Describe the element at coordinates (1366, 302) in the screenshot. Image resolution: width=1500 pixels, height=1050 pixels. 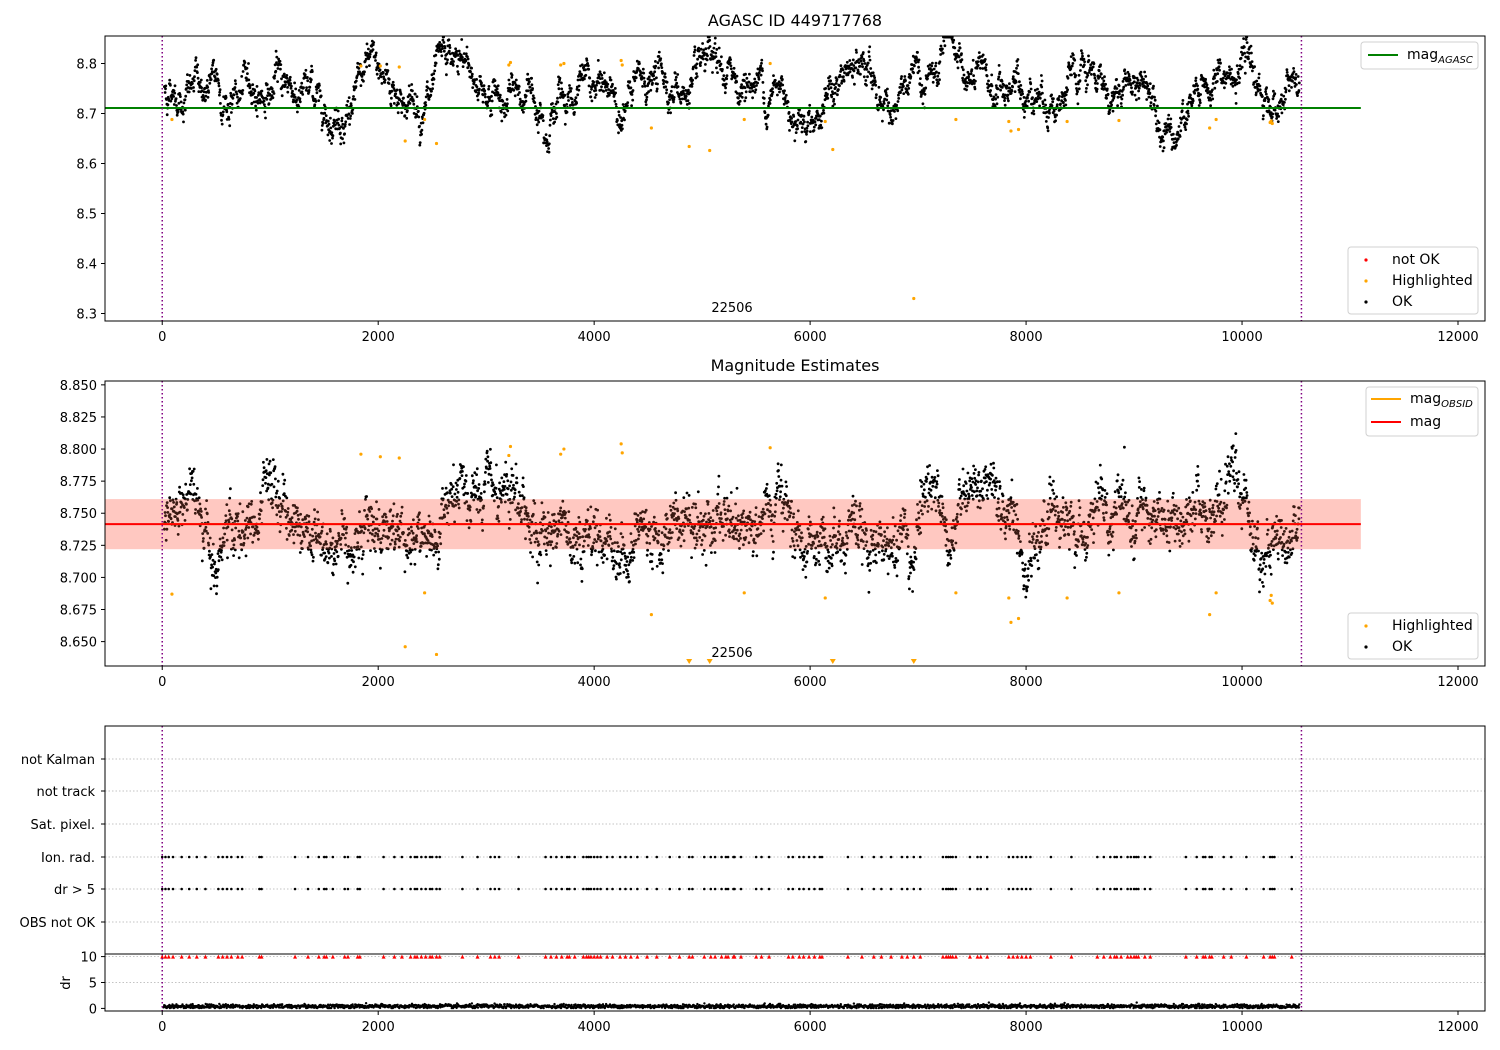
I see `legend-ok-marker` at that location.